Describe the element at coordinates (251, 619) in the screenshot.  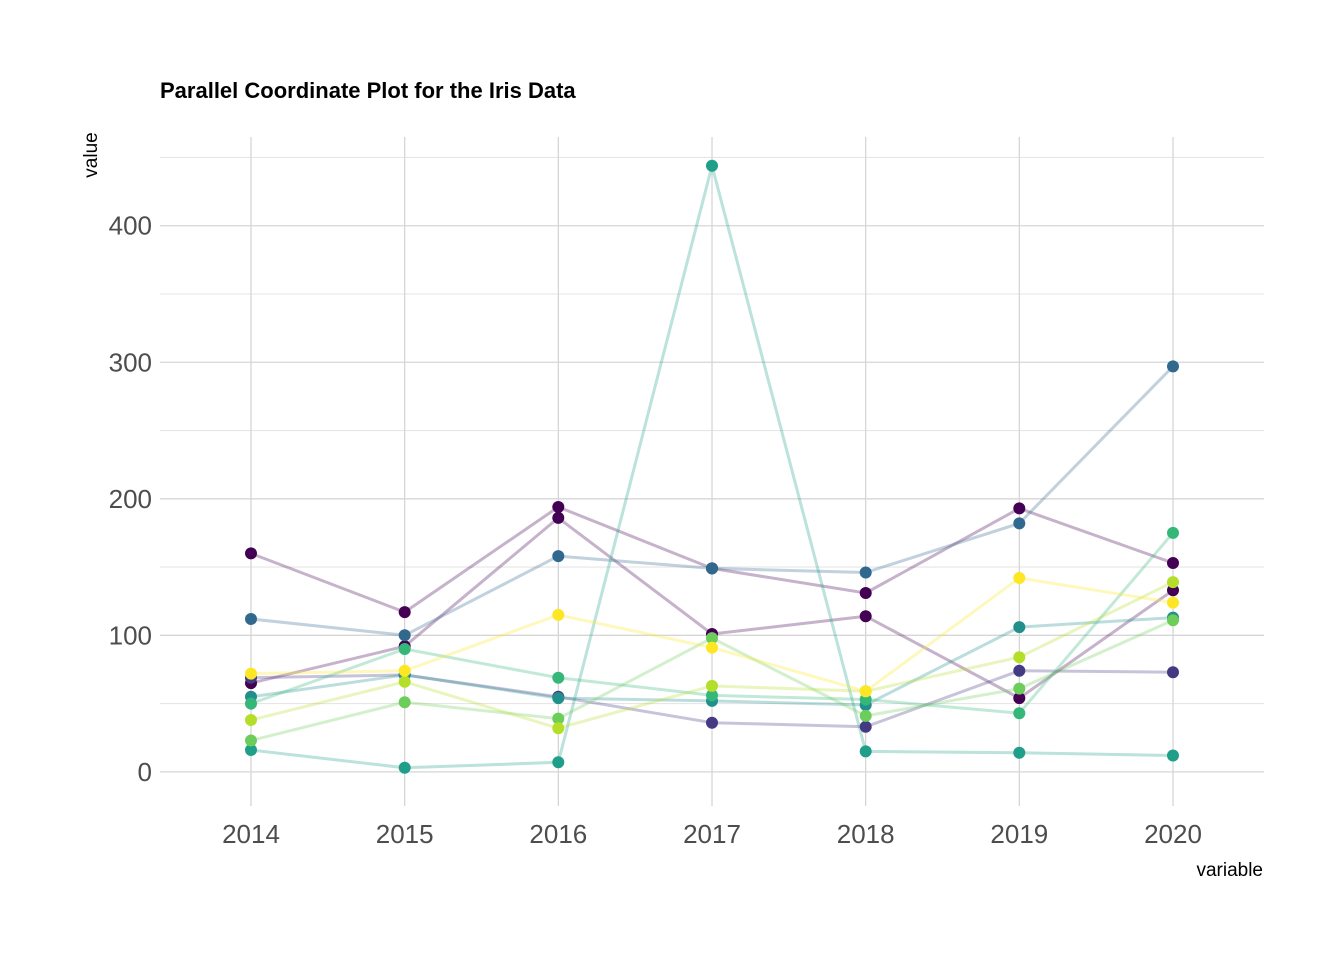
I see `data-point-s3-2014` at that location.